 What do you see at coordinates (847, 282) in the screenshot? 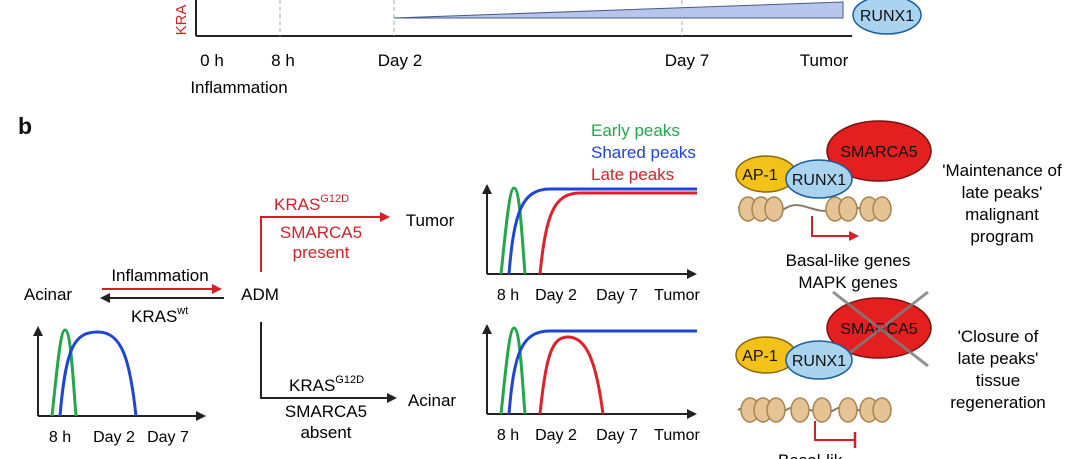
I see `upper-gene-2: MAPK genes` at bounding box center [847, 282].